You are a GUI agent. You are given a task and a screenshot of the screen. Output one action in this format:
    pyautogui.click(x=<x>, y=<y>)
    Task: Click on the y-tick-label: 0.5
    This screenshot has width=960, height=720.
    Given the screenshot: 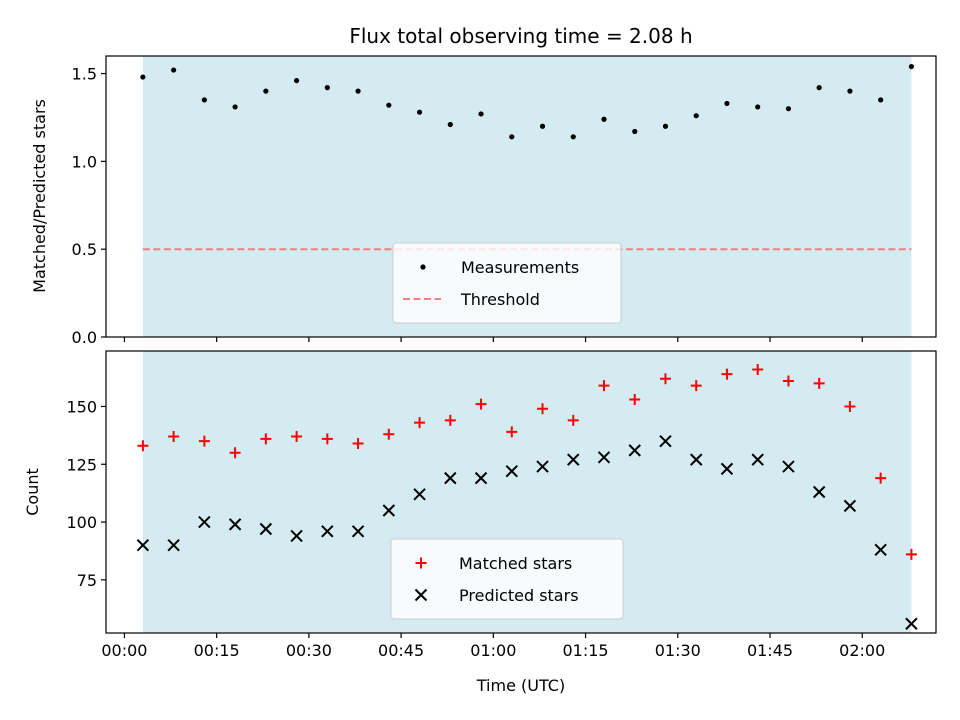 What is the action you would take?
    pyautogui.click(x=84, y=249)
    